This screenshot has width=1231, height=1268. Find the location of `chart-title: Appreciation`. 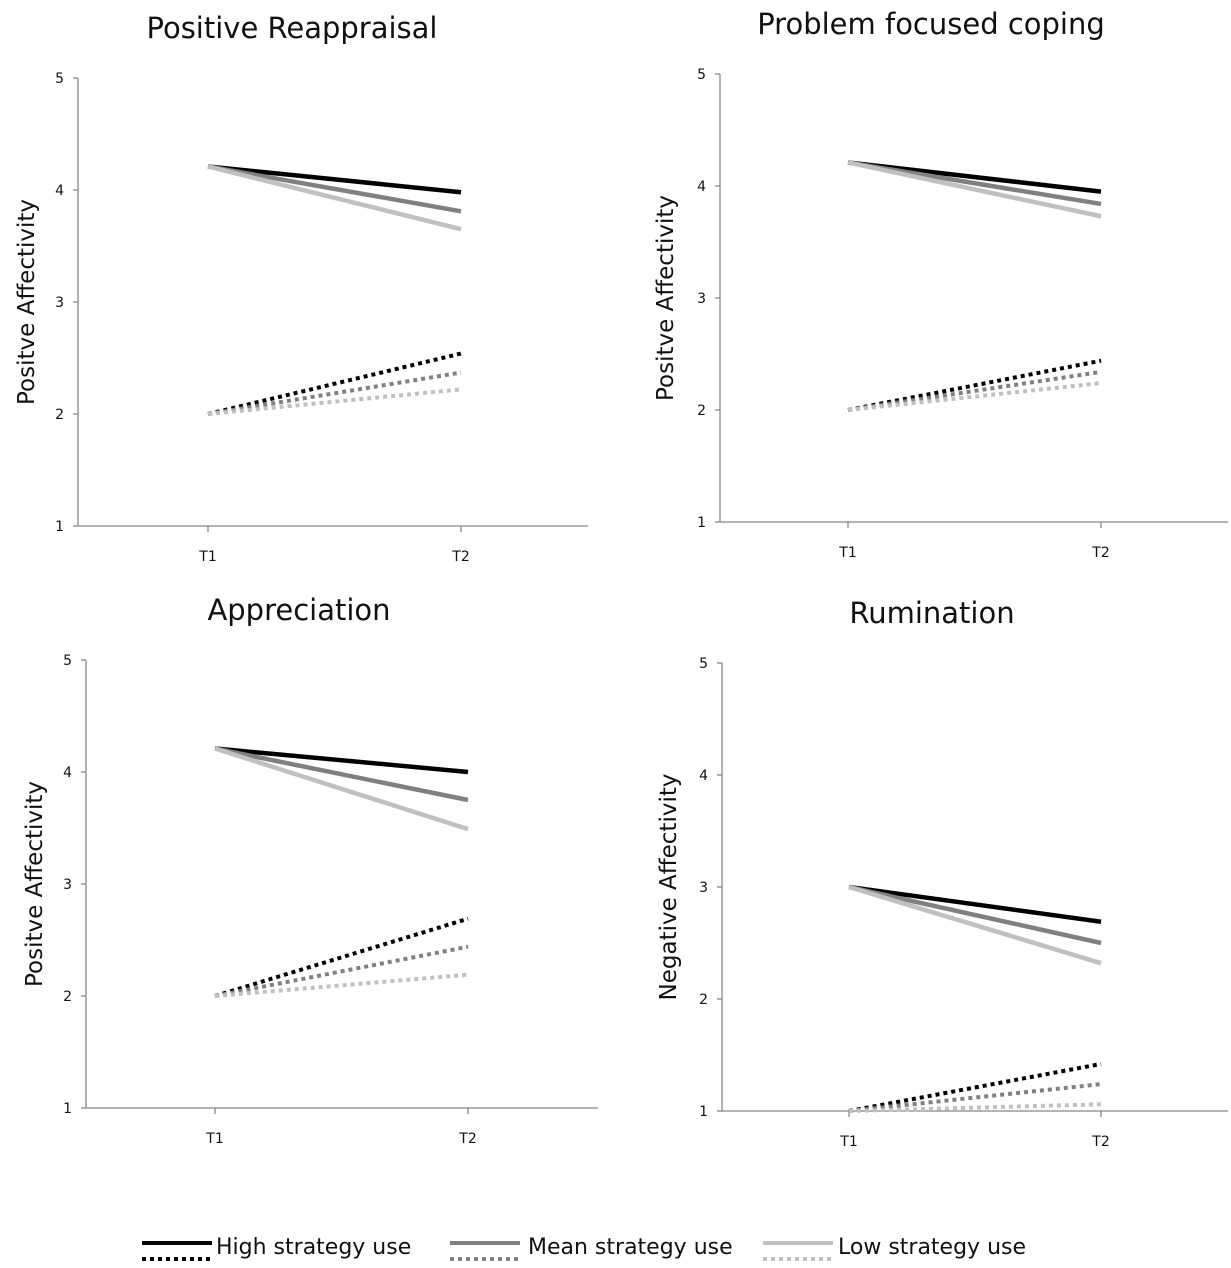

chart-title: Appreciation is located at coordinates (298, 610).